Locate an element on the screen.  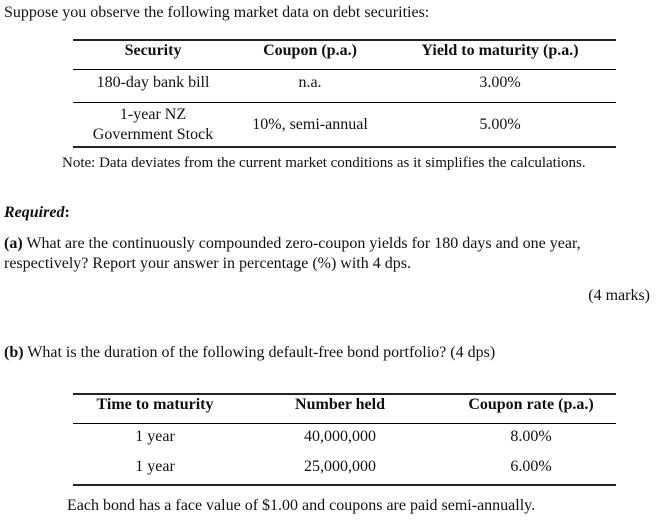
table2-row1-rate: 8.00% is located at coordinates (531, 436).